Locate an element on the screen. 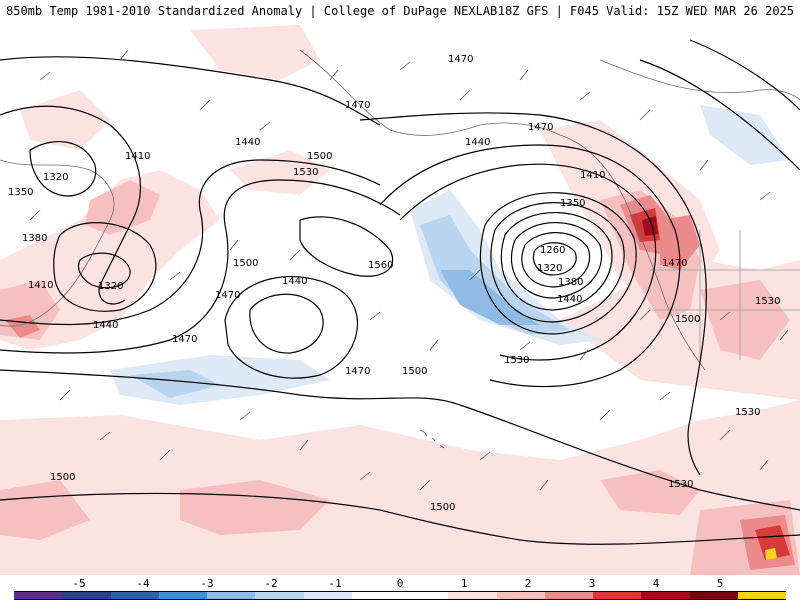 This screenshot has width=800, height=600. contour-label: 1260 is located at coordinates (552, 250).